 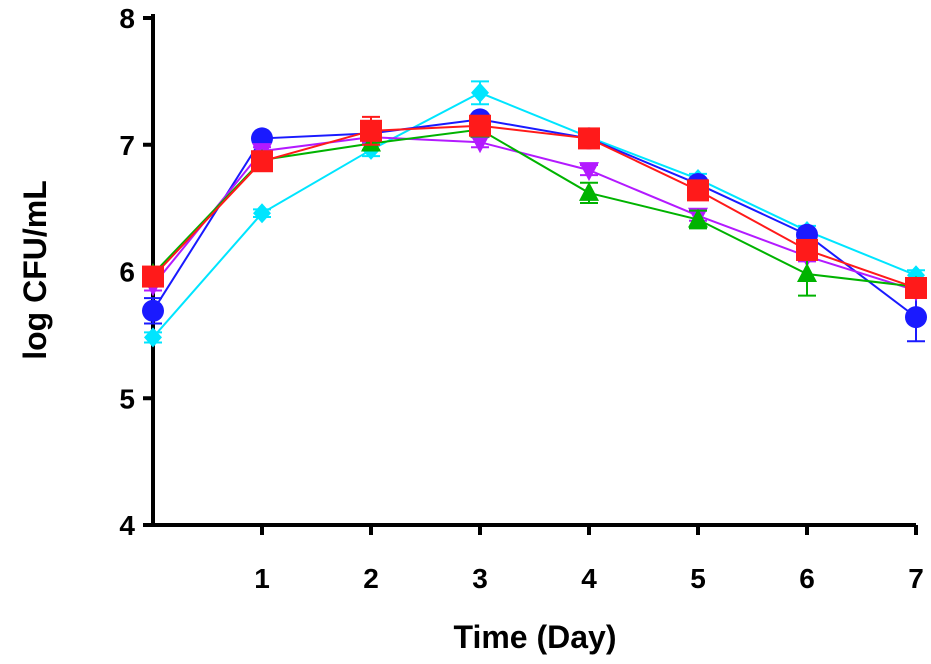 I want to click on x-tick-label: 7, so click(x=916, y=578).